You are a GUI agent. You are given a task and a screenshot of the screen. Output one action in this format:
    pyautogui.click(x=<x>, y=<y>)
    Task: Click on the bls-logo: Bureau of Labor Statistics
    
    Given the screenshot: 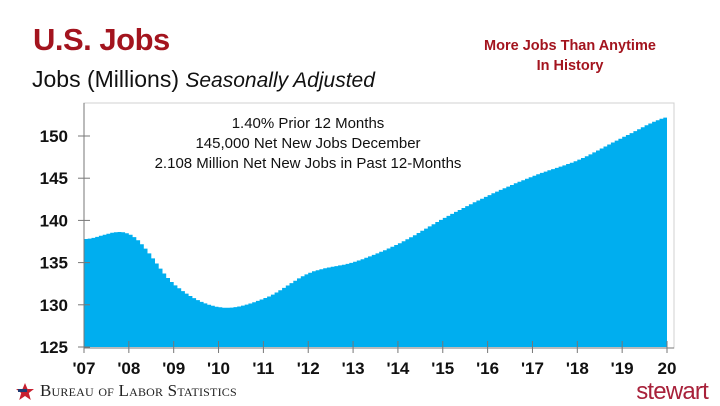 What is the action you would take?
    pyautogui.click(x=125, y=391)
    